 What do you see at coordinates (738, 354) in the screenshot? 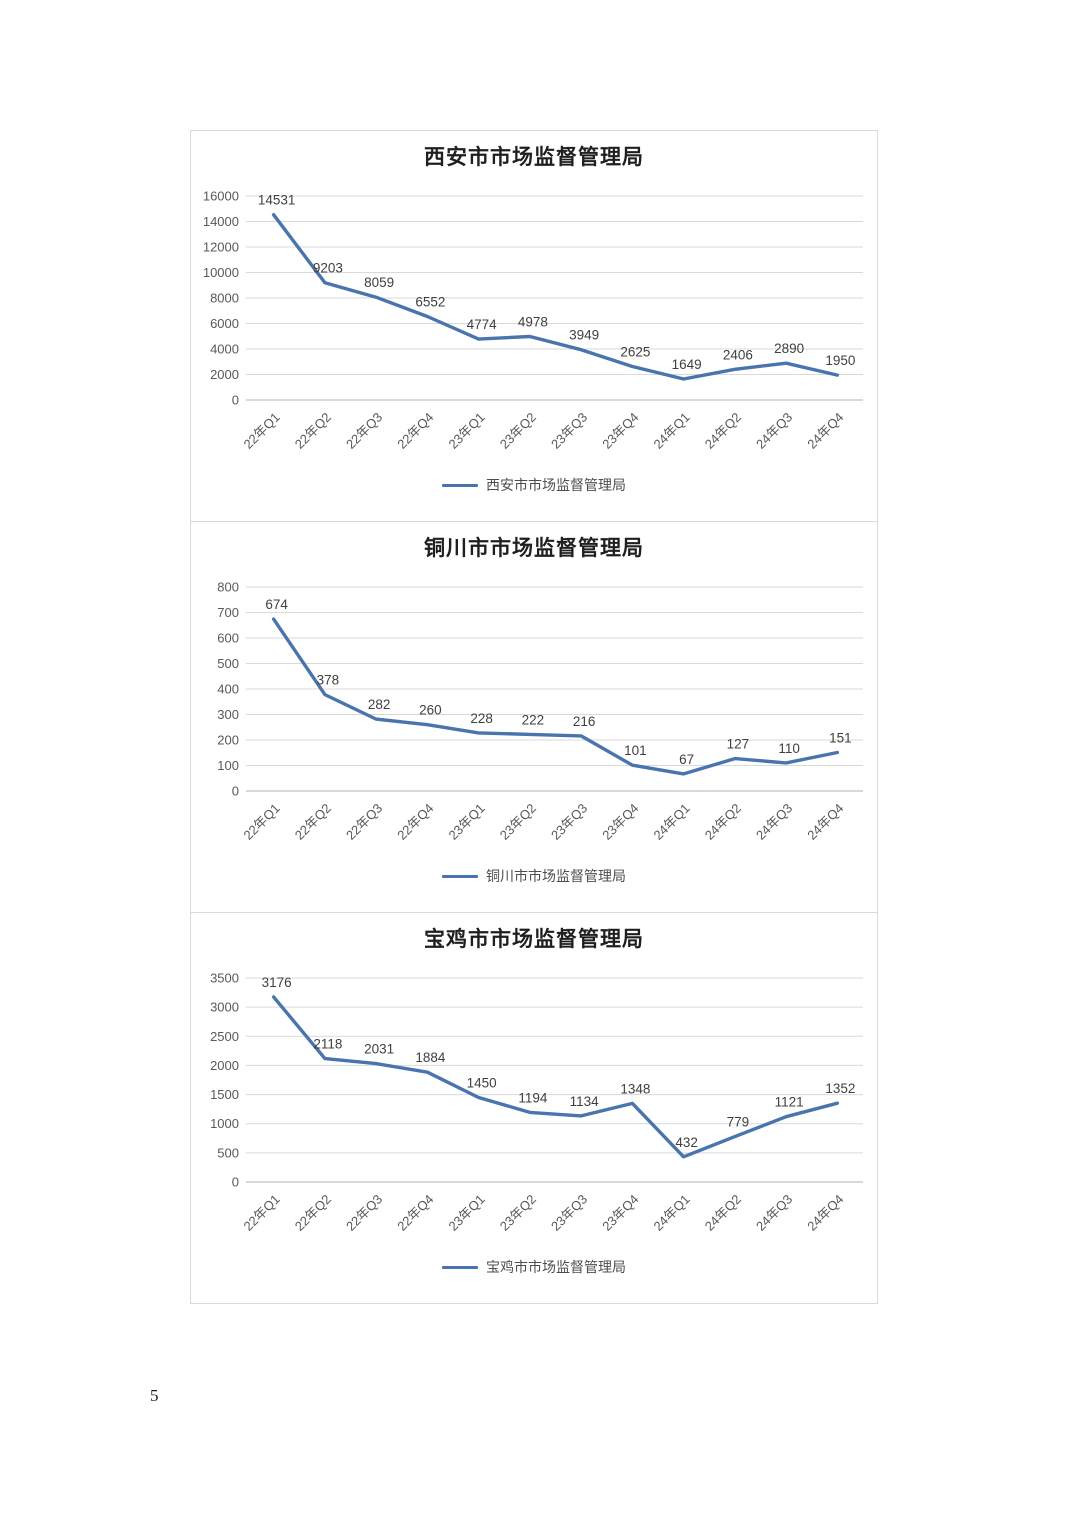
I see `data-label: 2406` at bounding box center [738, 354].